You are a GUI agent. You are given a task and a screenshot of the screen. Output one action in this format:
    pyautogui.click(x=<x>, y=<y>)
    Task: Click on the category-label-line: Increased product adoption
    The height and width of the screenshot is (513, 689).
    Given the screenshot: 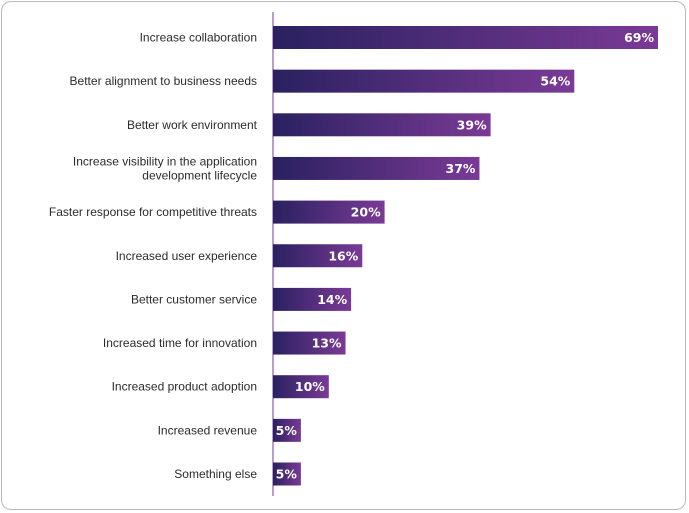 What is the action you would take?
    pyautogui.click(x=184, y=387)
    